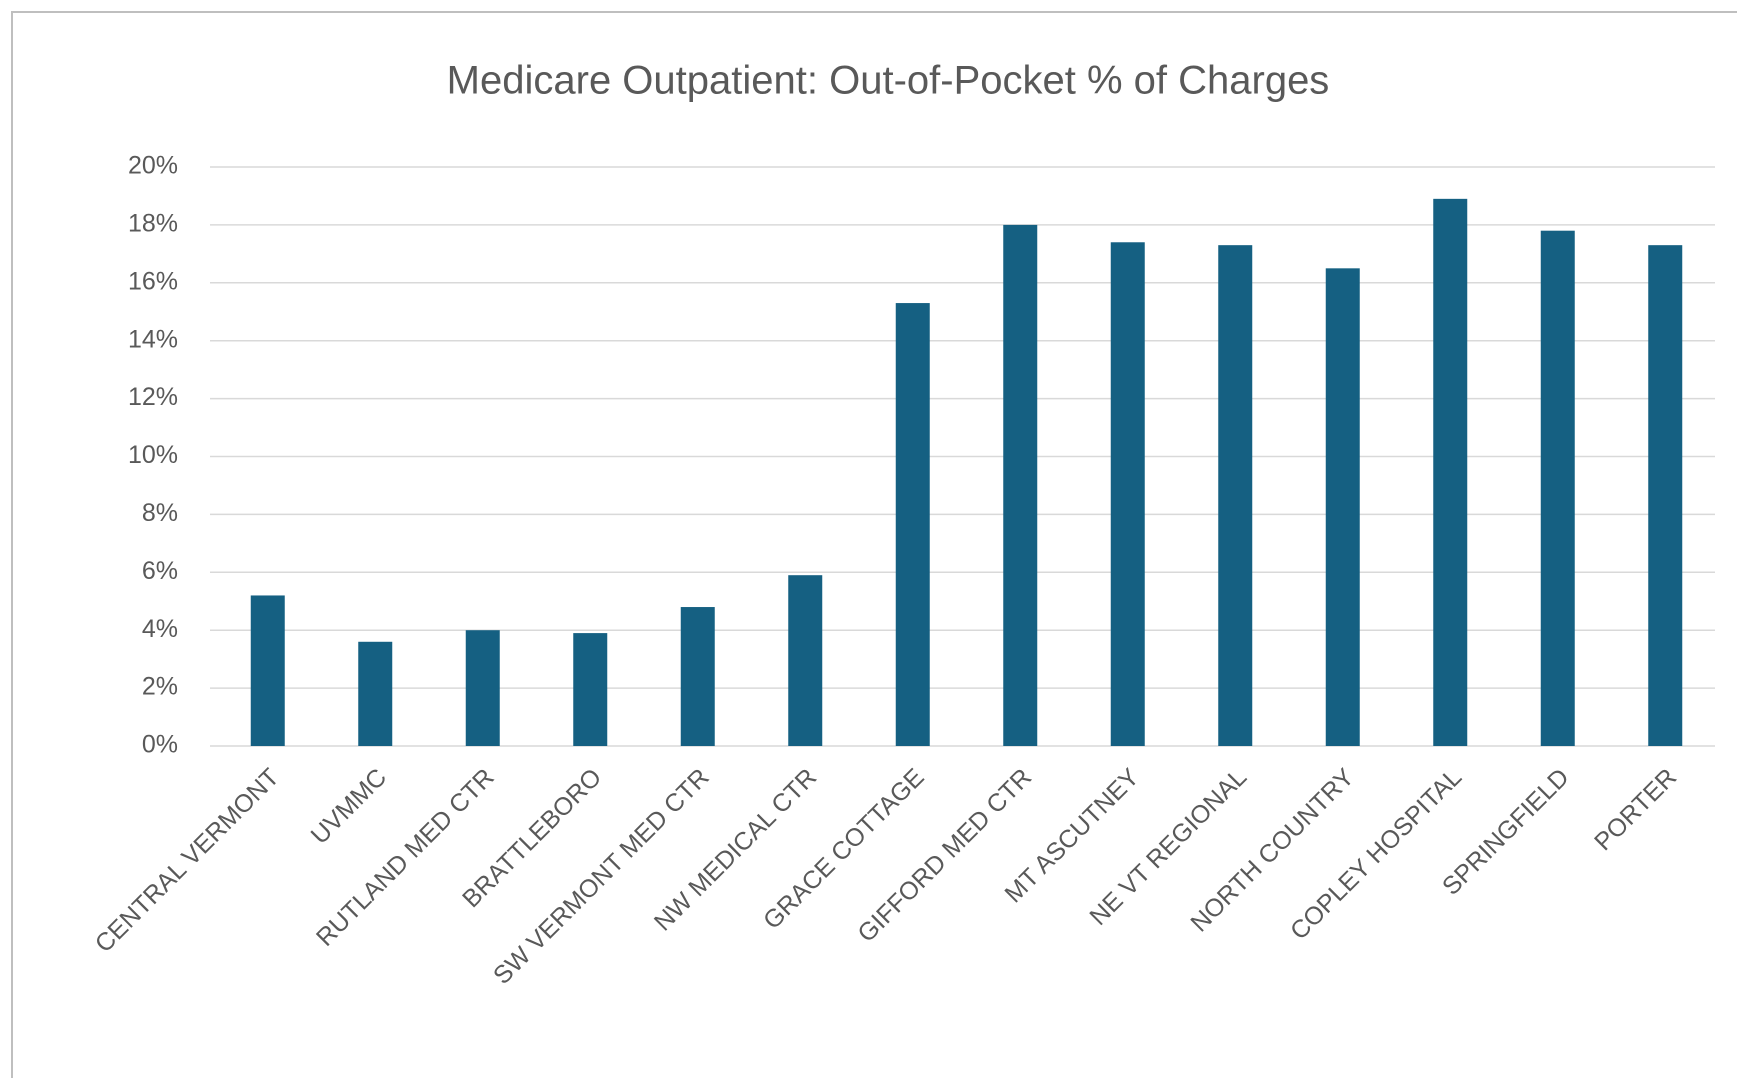 The image size is (1737, 1078). What do you see at coordinates (153, 339) in the screenshot?
I see `y-tick-label: 14%` at bounding box center [153, 339].